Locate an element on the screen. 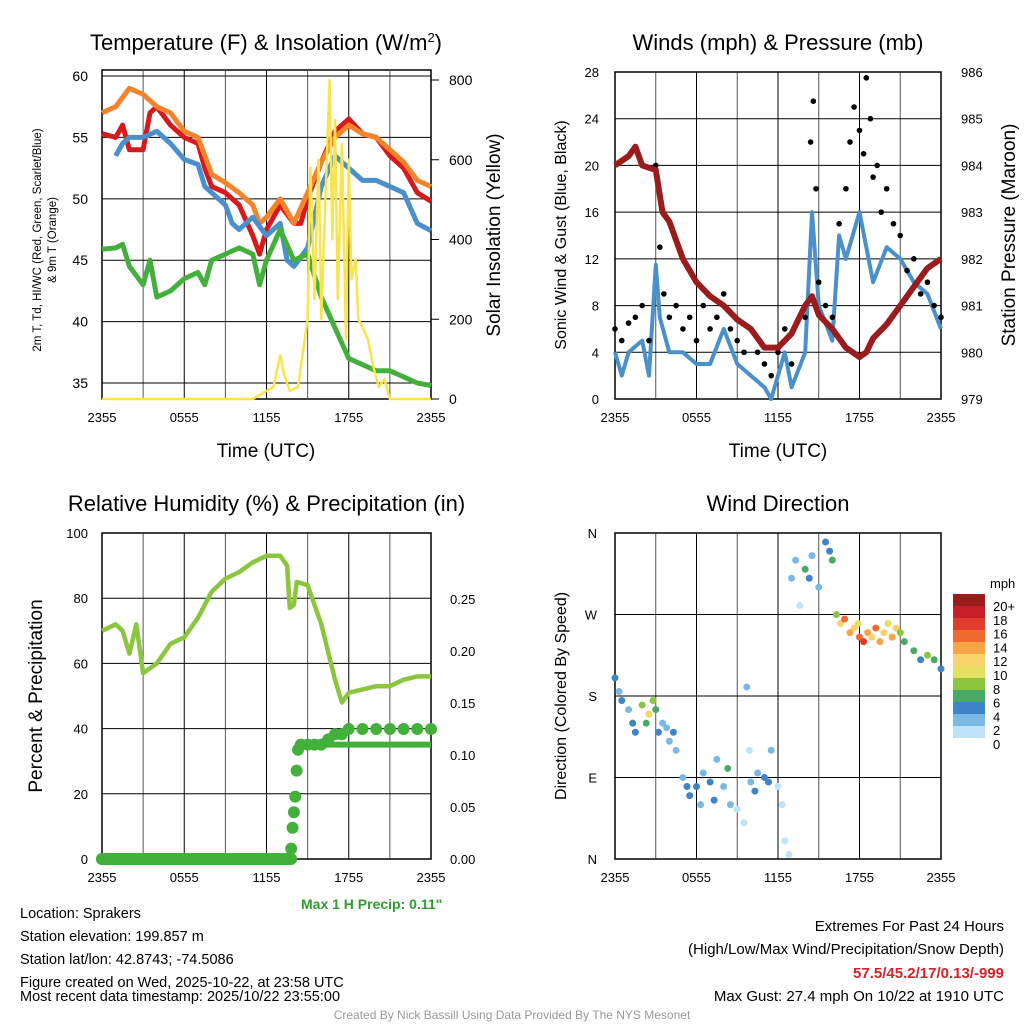 The width and height of the screenshot is (1024, 1024). y-tick-label: 45 is located at coordinates (80, 260).